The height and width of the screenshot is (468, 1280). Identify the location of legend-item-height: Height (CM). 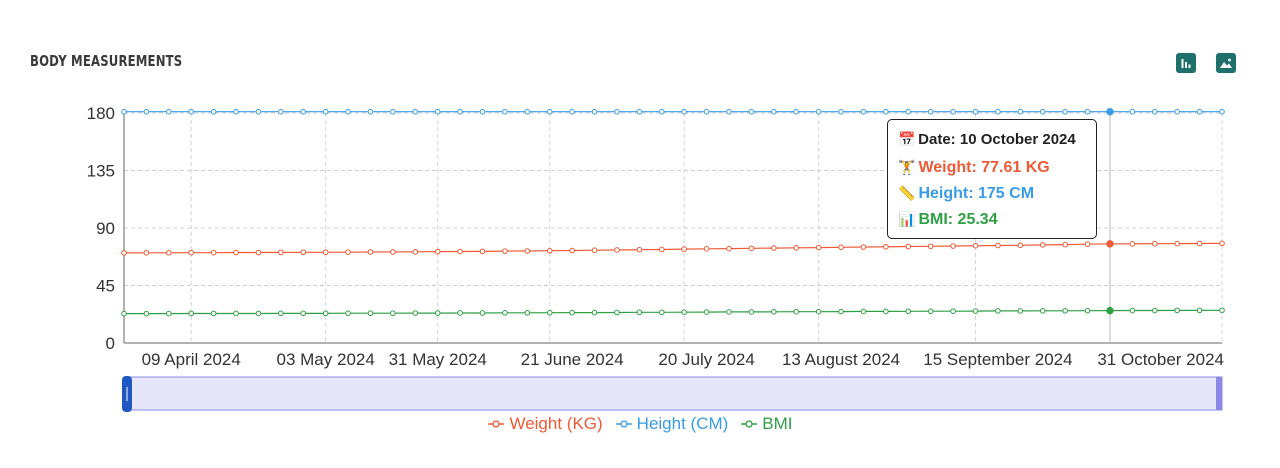
(671, 424).